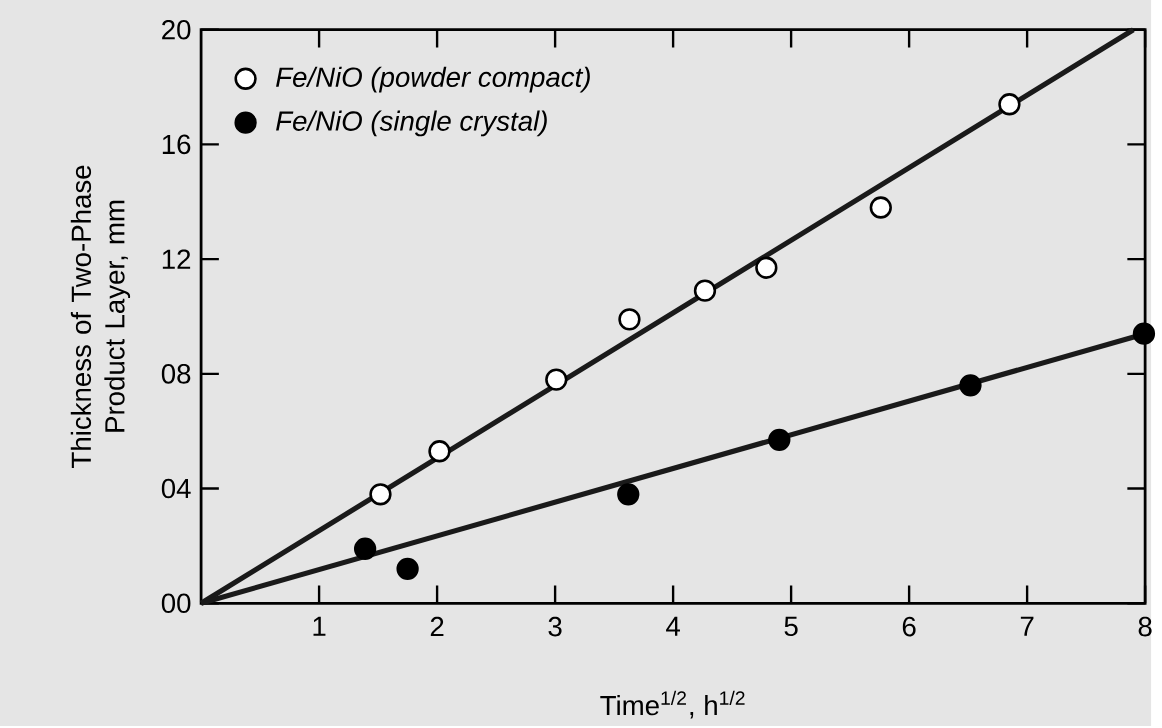 The height and width of the screenshot is (728, 1162). I want to click on y-tick-label: 16, so click(176, 144).